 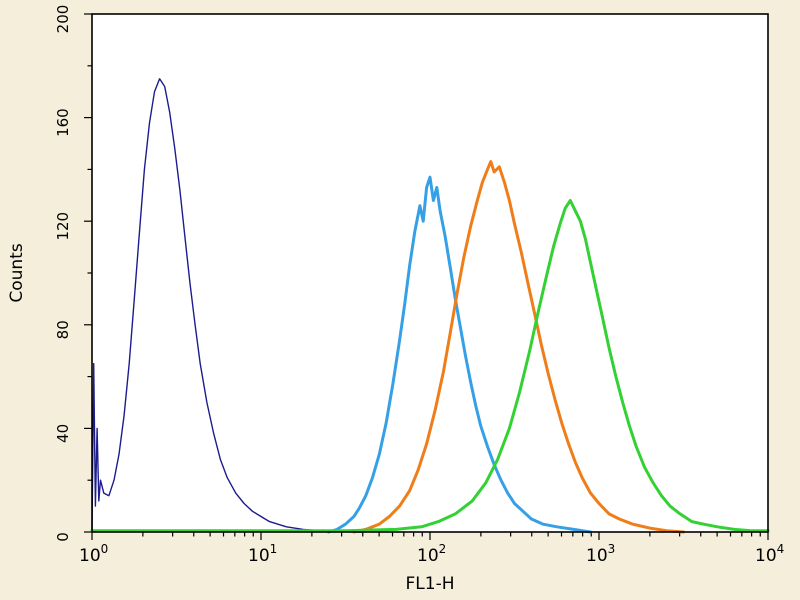 I want to click on y-tick-label: 120, so click(x=63, y=226).